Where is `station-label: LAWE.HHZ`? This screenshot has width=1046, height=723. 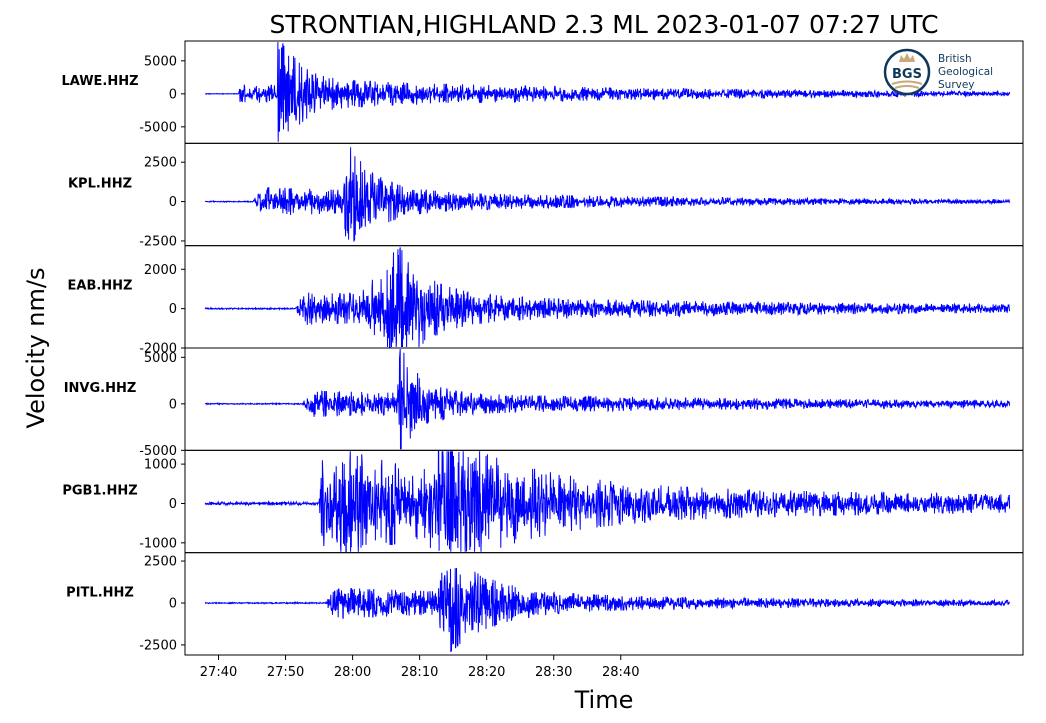
station-label: LAWE.HHZ is located at coordinates (99, 81).